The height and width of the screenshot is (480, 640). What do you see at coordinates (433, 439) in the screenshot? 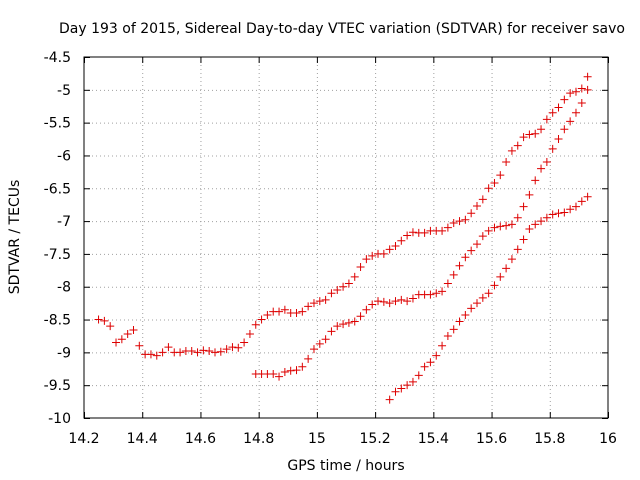
I see `x-tick-label: 15.4` at bounding box center [433, 439].